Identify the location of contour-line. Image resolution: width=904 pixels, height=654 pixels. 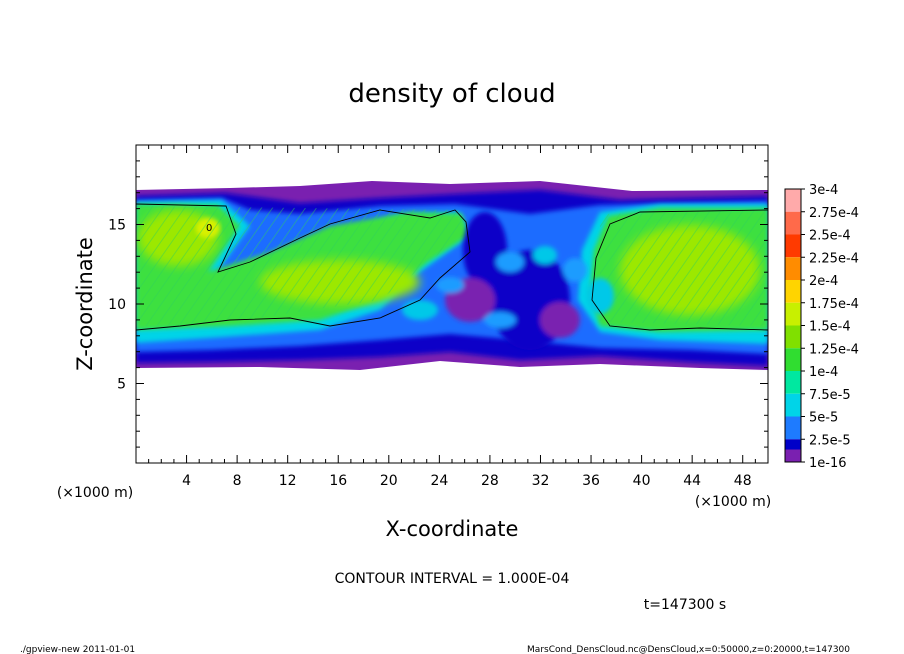
(303, 267).